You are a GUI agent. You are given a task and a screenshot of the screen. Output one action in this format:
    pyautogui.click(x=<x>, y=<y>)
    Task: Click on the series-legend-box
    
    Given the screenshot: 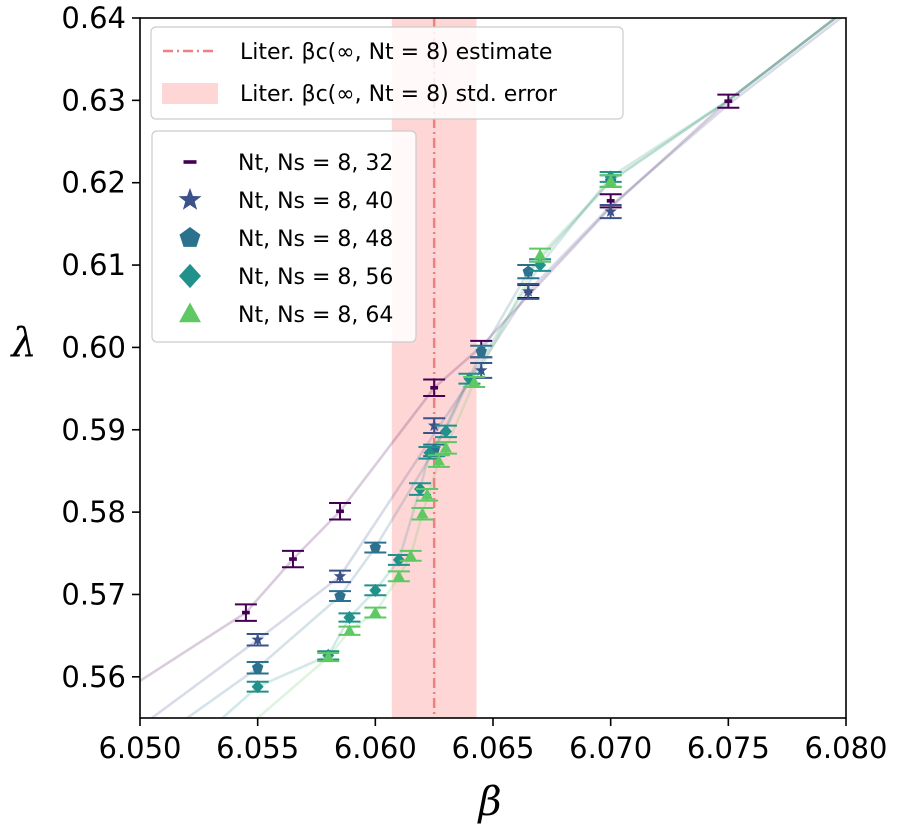 What is the action you would take?
    pyautogui.click(x=284, y=236)
    